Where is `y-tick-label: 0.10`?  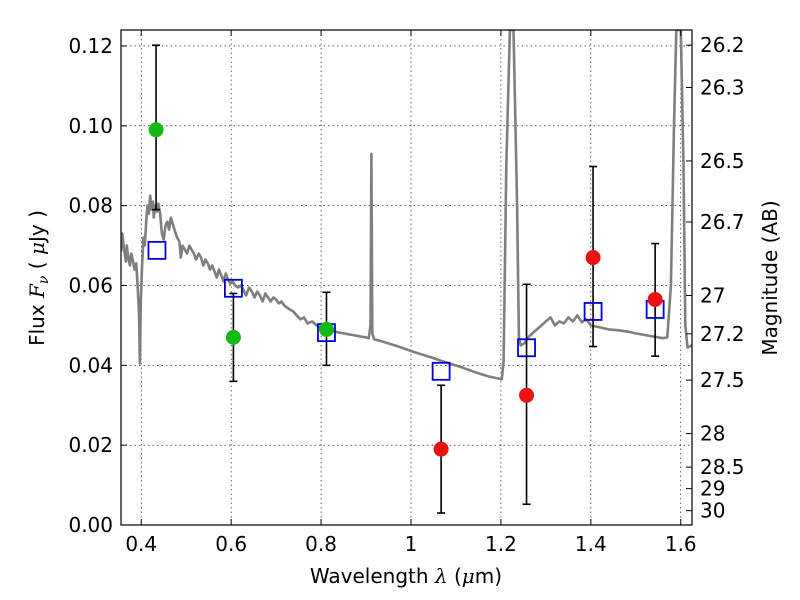 y-tick-label: 0.10 is located at coordinates (90, 126).